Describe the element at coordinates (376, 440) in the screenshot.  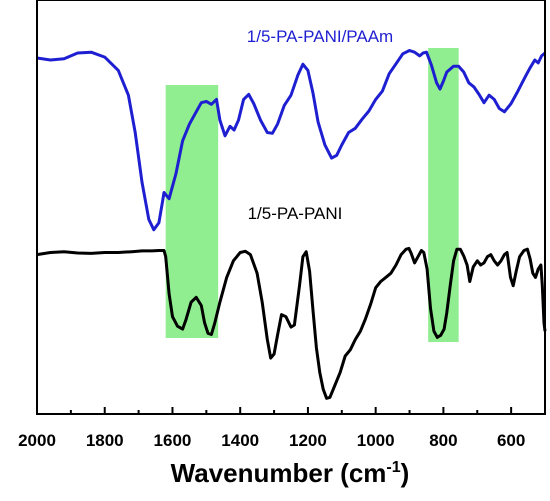
I see `x-tick-label-1000: 1000` at that location.